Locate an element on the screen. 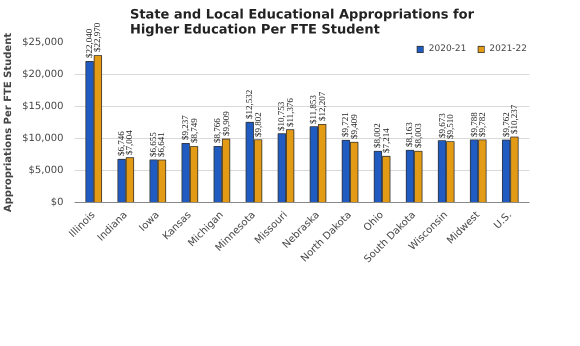 The image size is (580, 346). data-label: $22,040 is located at coordinates (89, 43).